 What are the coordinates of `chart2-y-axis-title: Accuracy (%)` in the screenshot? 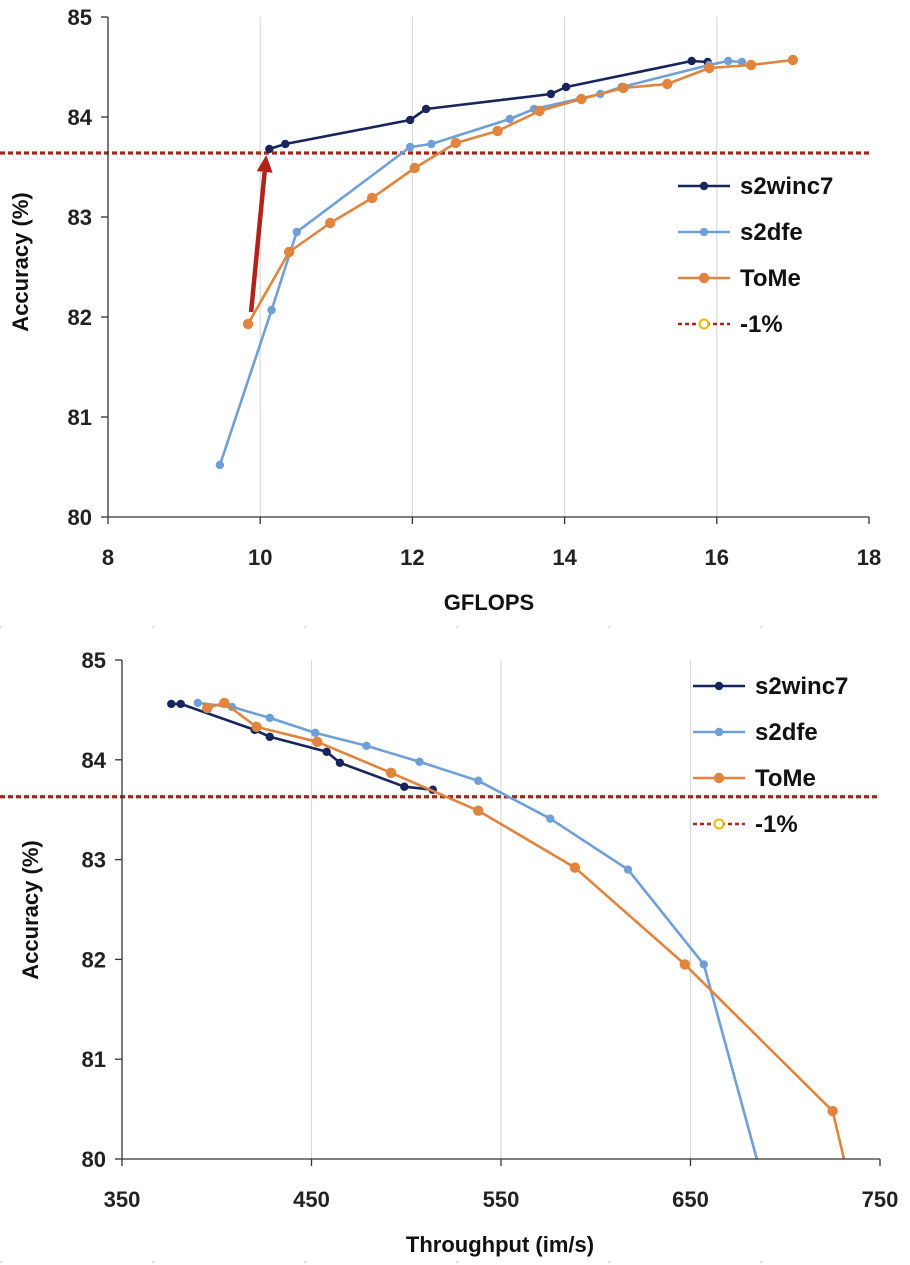 It's located at (30, 909).